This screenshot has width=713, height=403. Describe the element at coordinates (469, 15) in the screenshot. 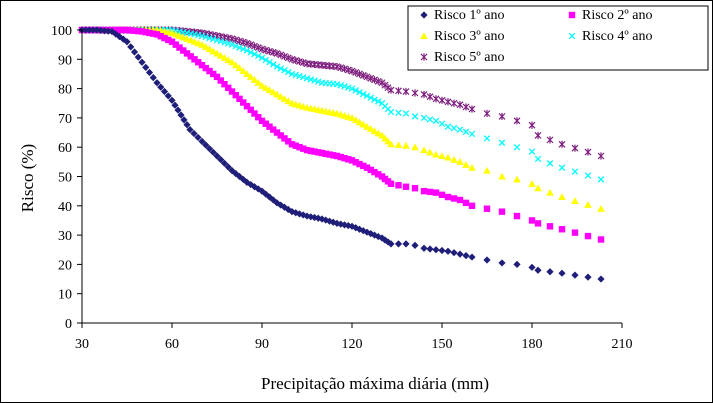

I see `legend-label: Risco 1º ano` at that location.